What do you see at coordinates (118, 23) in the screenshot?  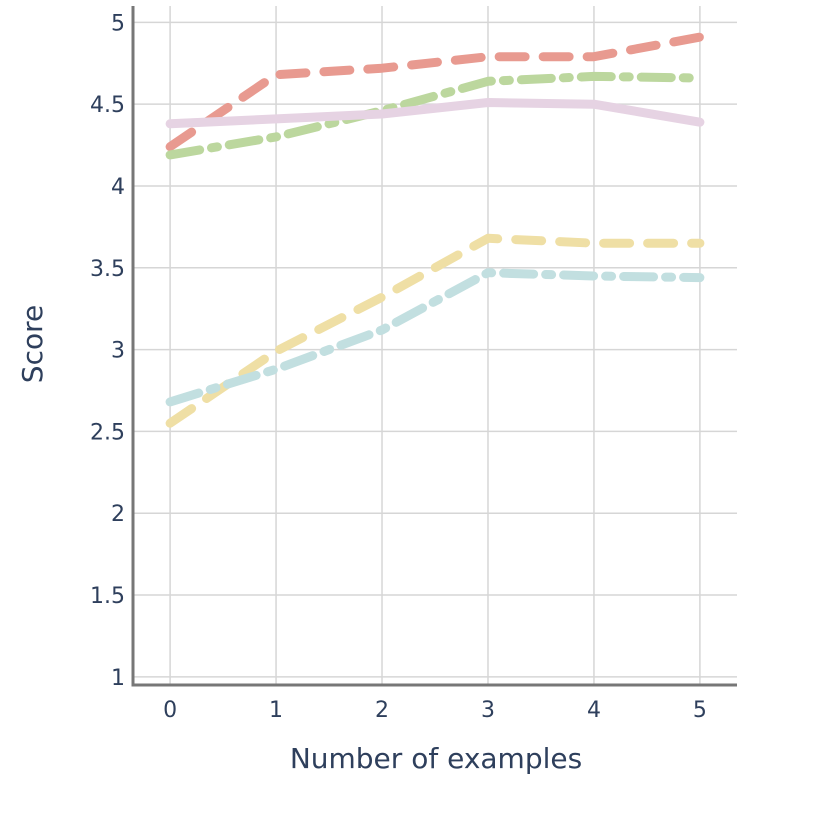 I see `y-tick-label: 5` at bounding box center [118, 23].